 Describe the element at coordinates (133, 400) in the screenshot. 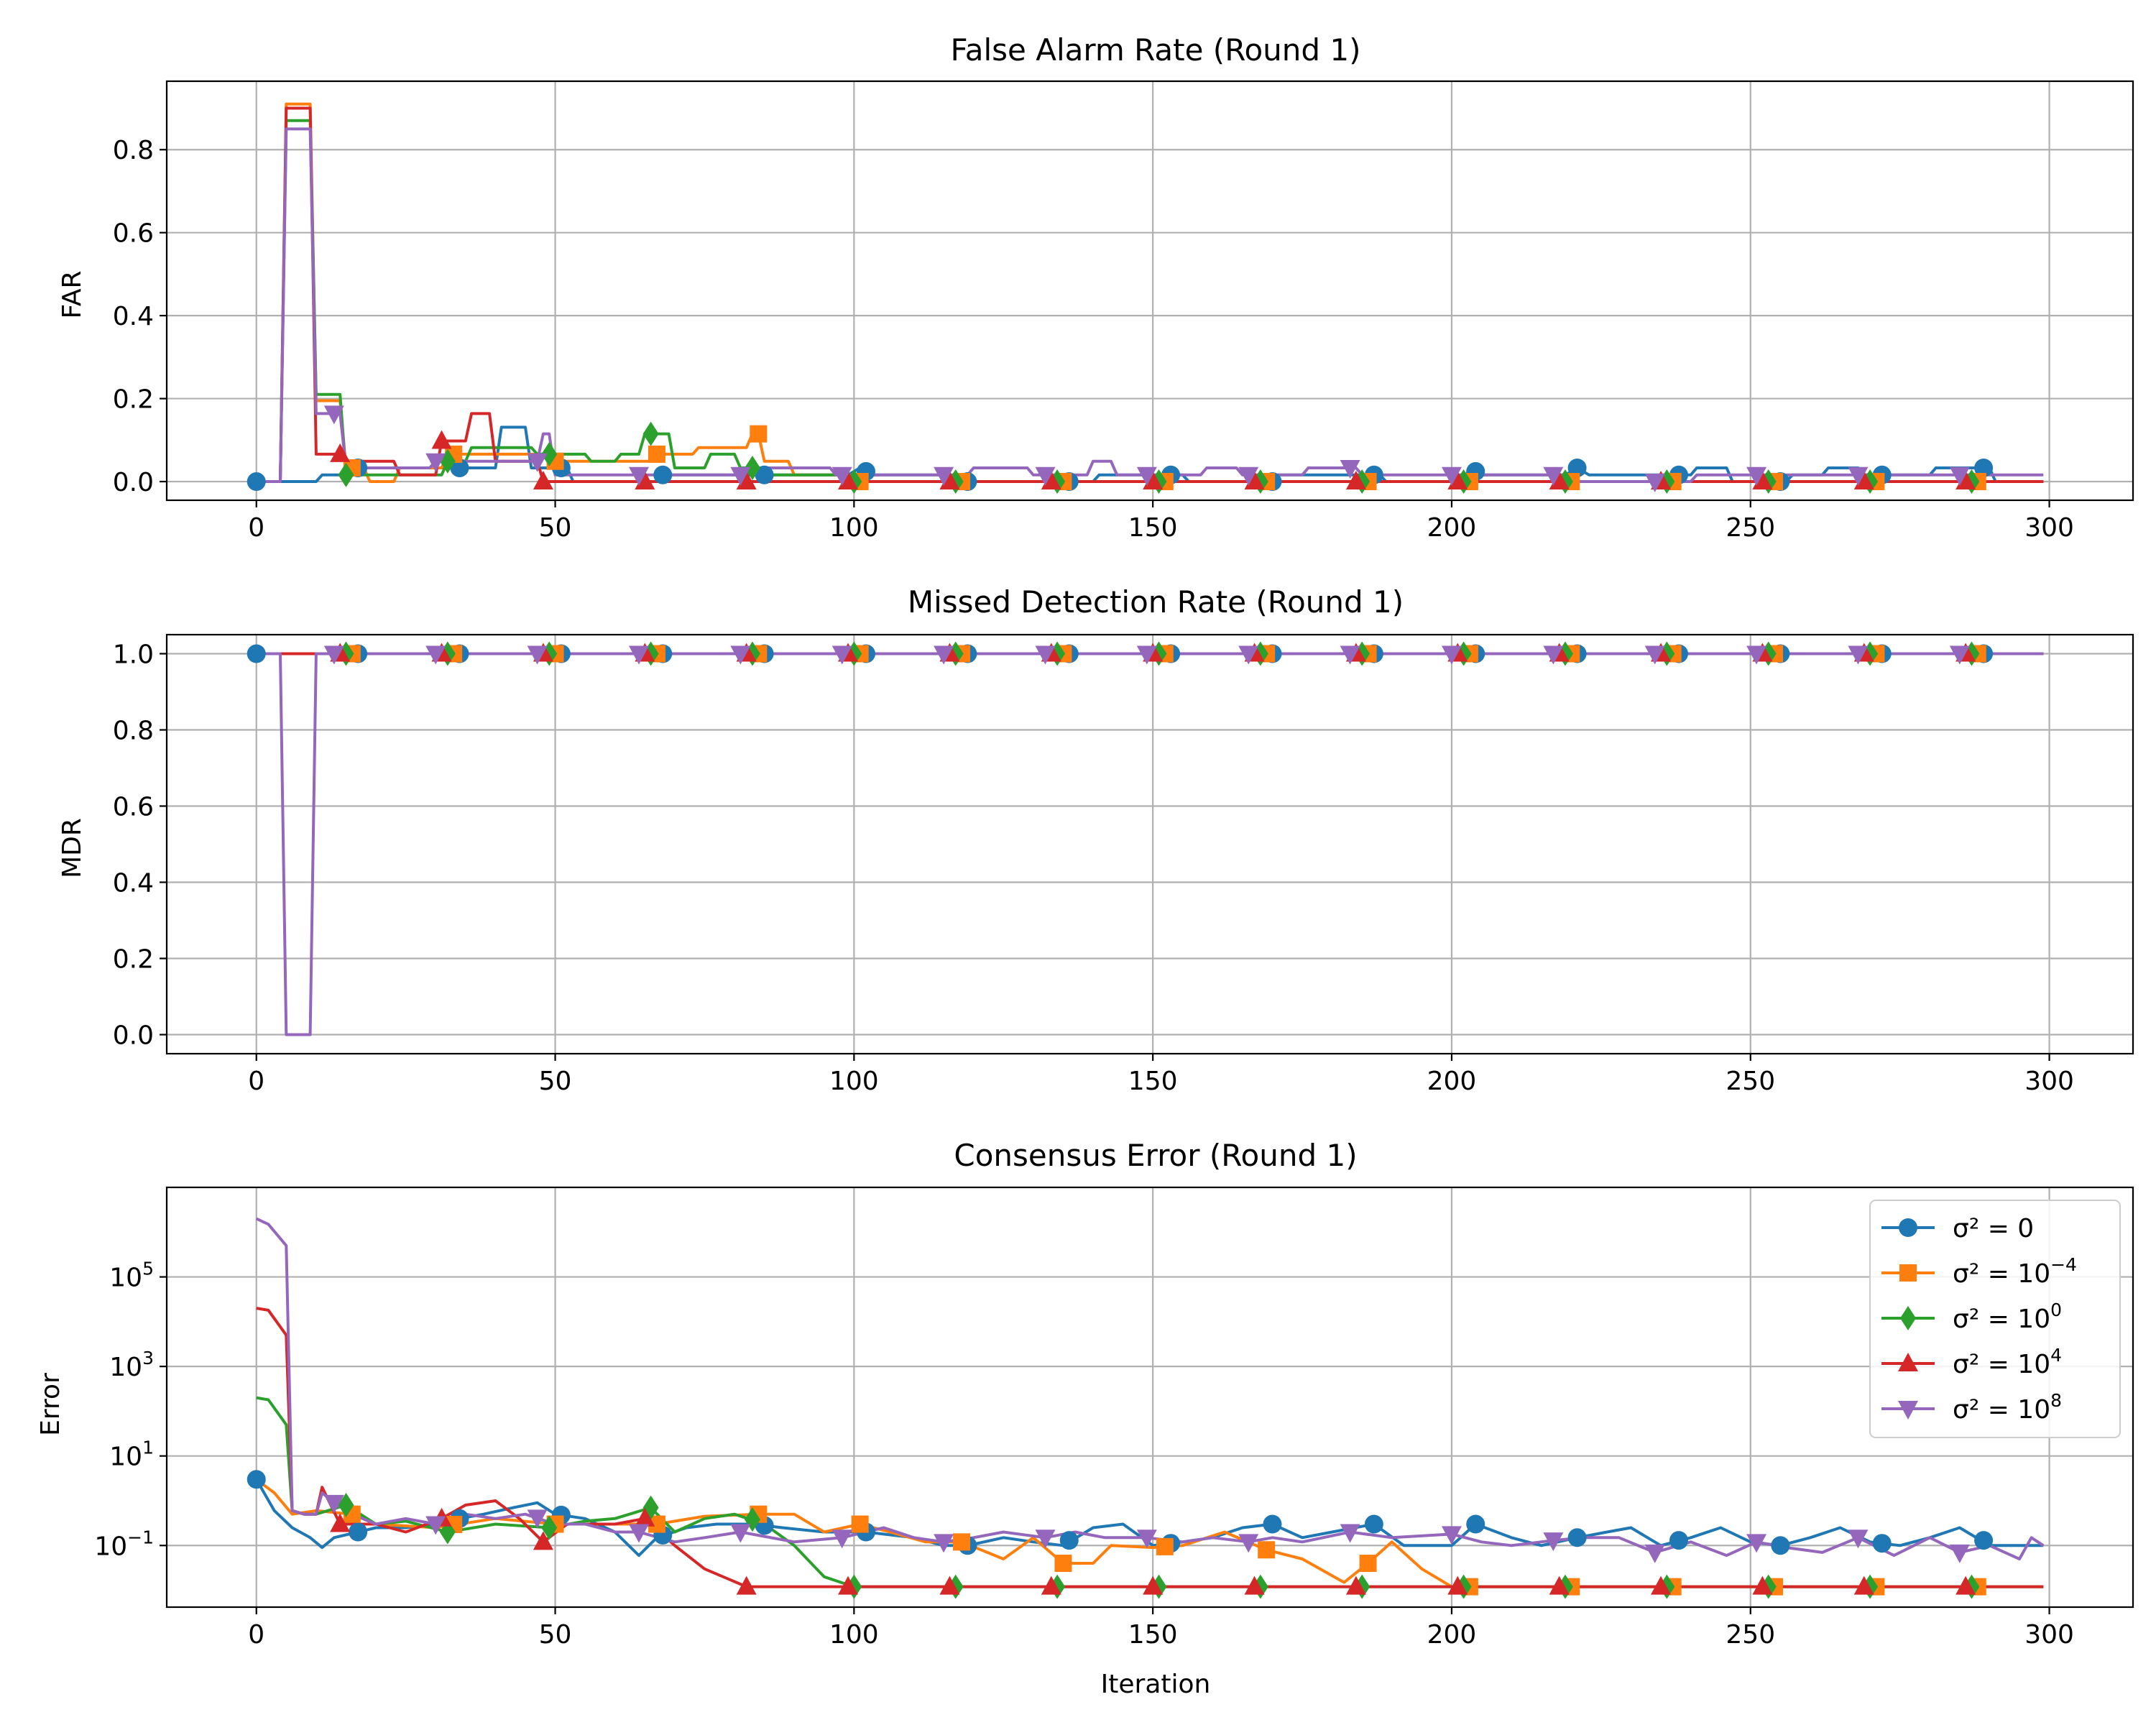

I see `y-tick-label: 0.2` at that location.